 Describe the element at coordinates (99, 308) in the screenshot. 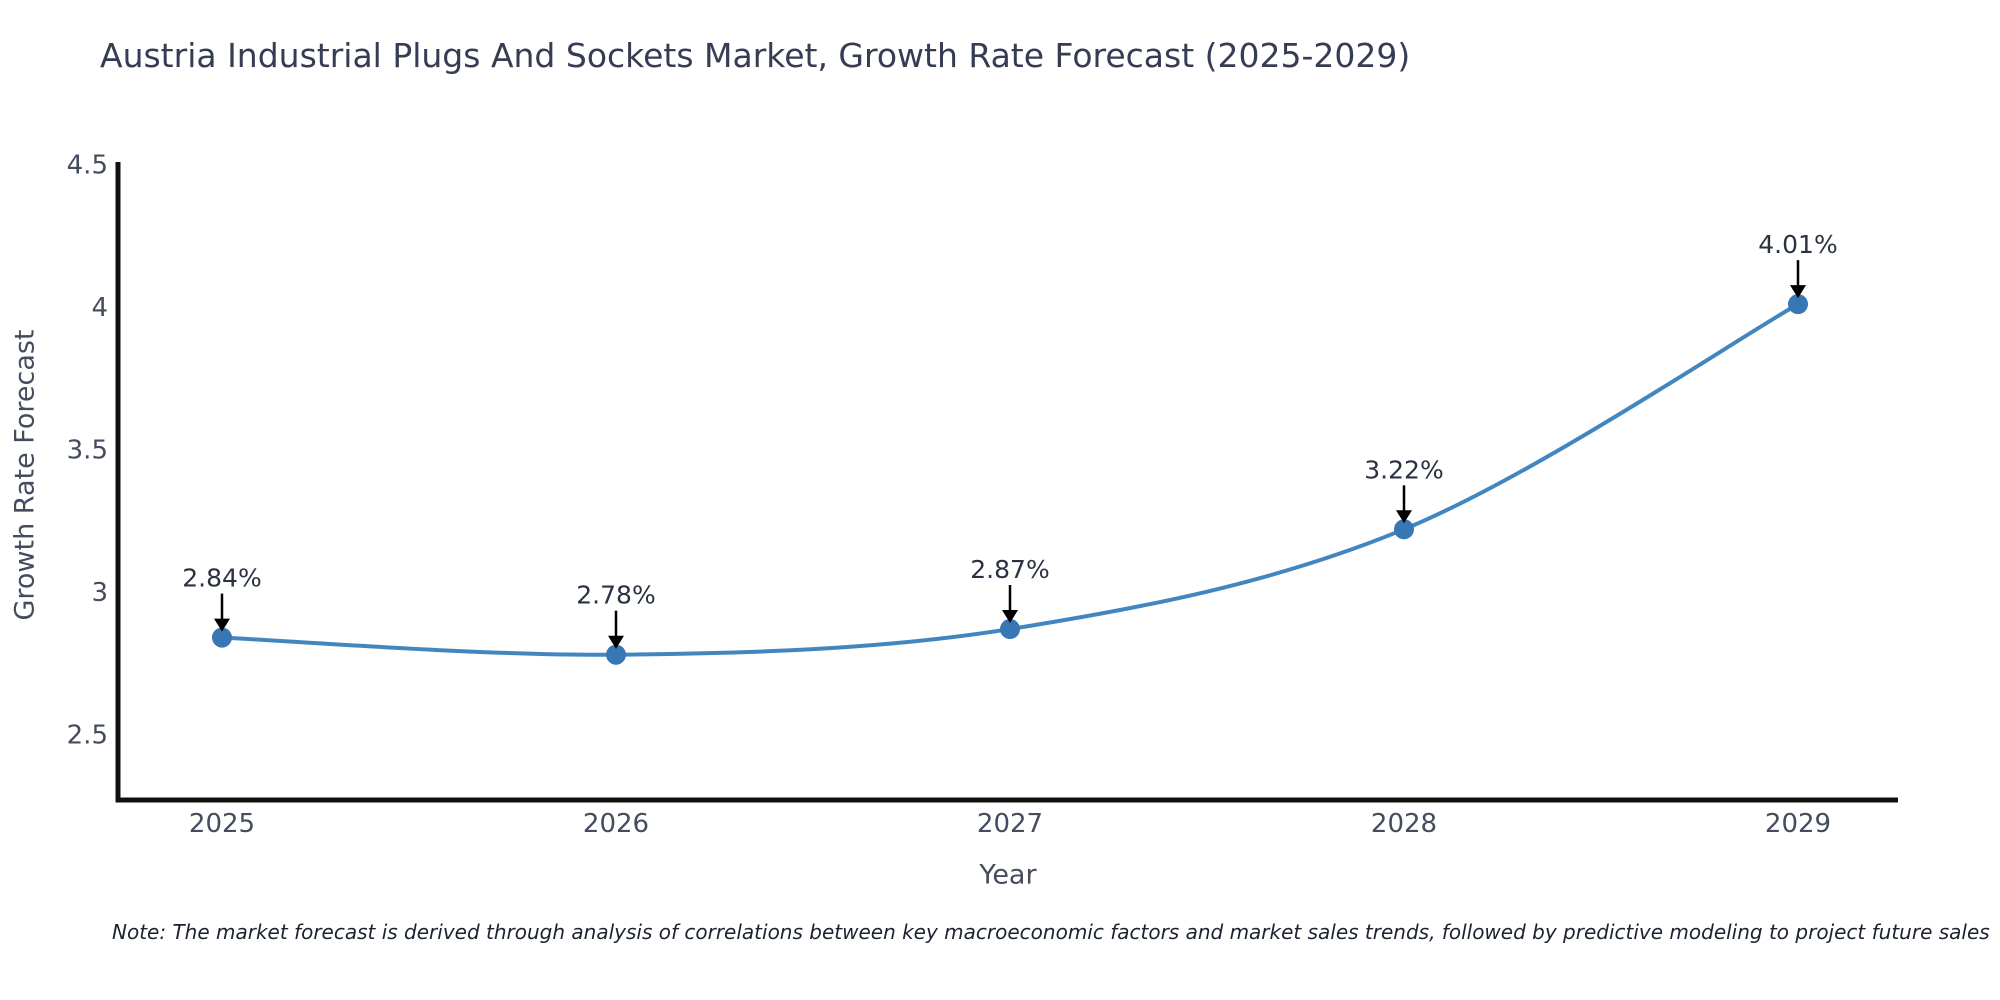

I see `y-tick-label: 4` at that location.